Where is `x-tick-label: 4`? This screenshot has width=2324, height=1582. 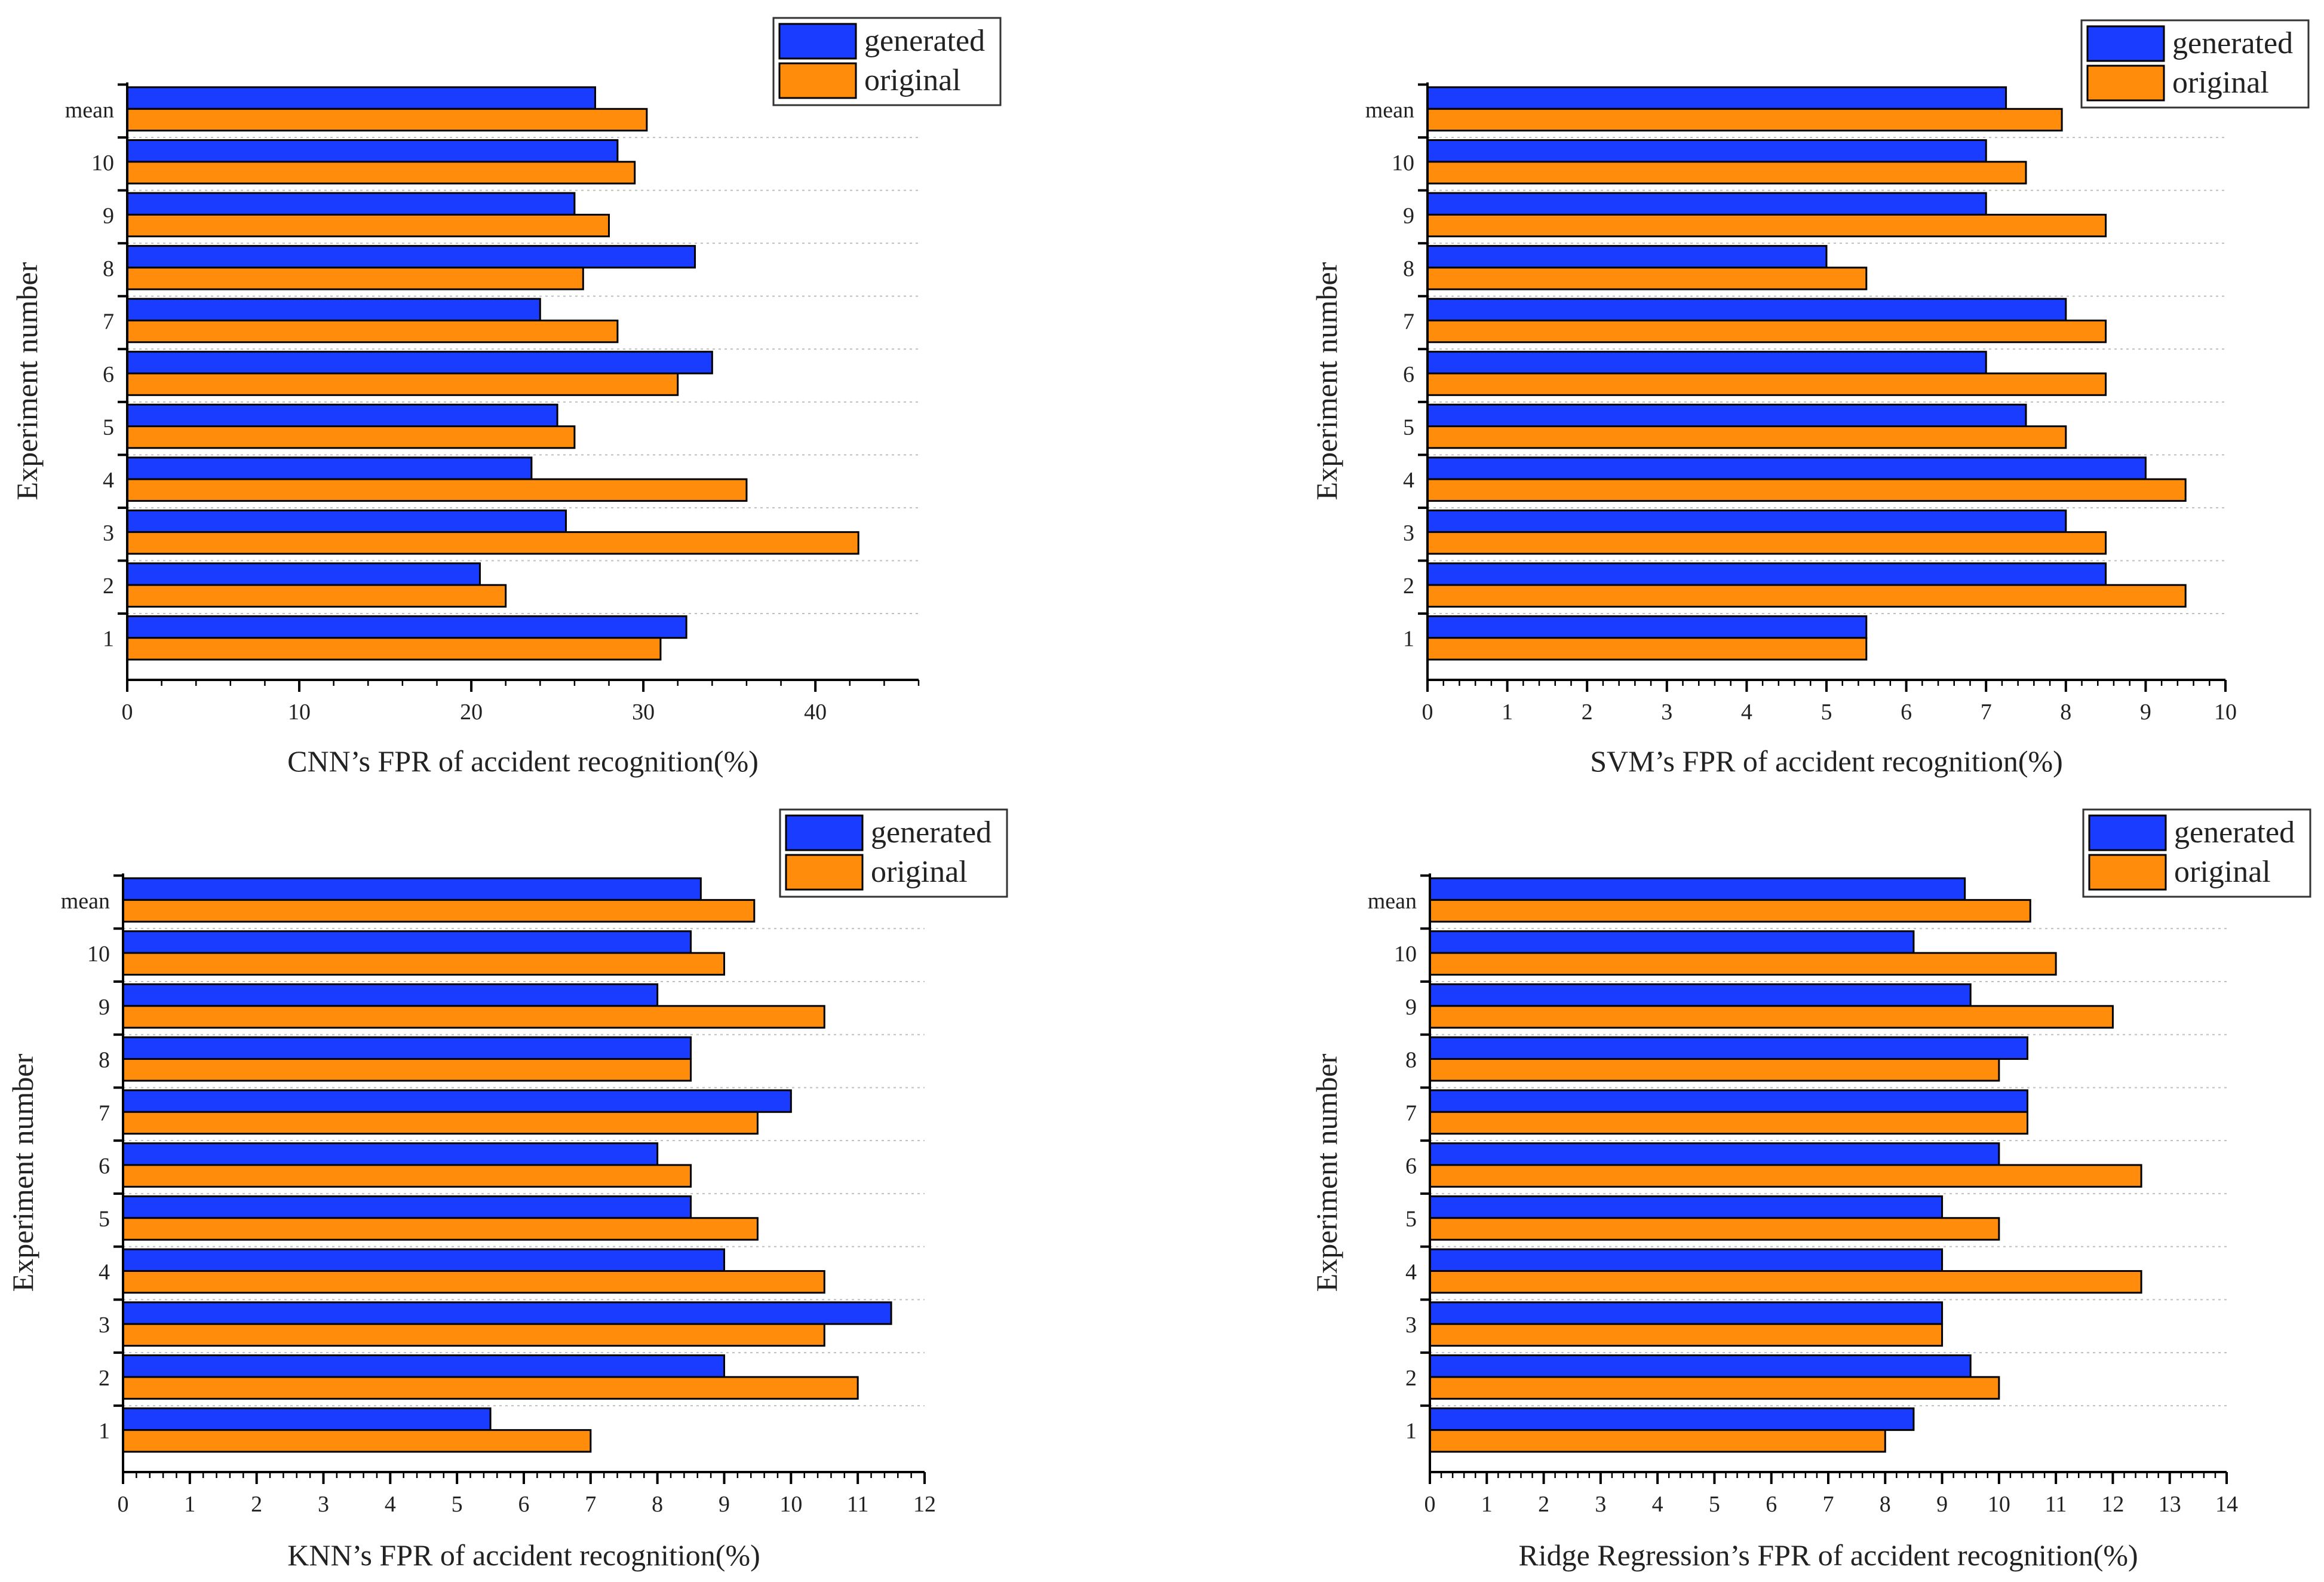 x-tick-label: 4 is located at coordinates (390, 1505).